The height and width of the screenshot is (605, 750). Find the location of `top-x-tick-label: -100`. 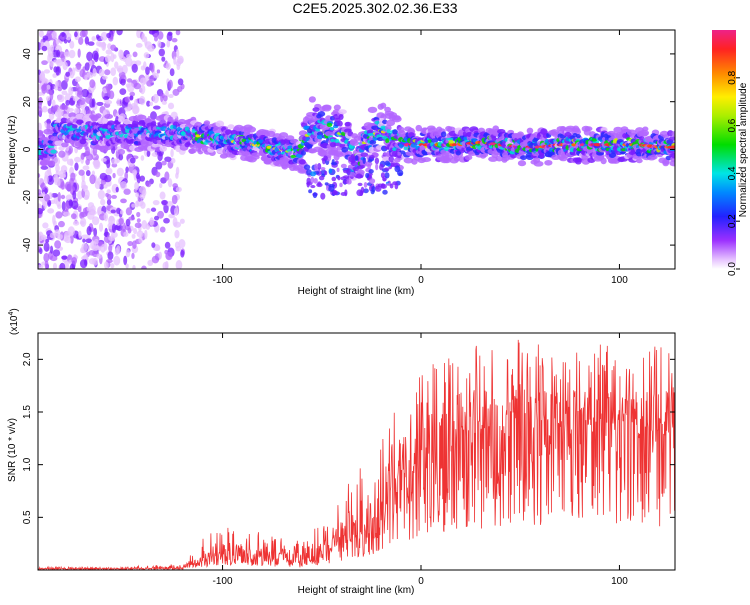

top-x-tick-label: -100 is located at coordinates (223, 280).